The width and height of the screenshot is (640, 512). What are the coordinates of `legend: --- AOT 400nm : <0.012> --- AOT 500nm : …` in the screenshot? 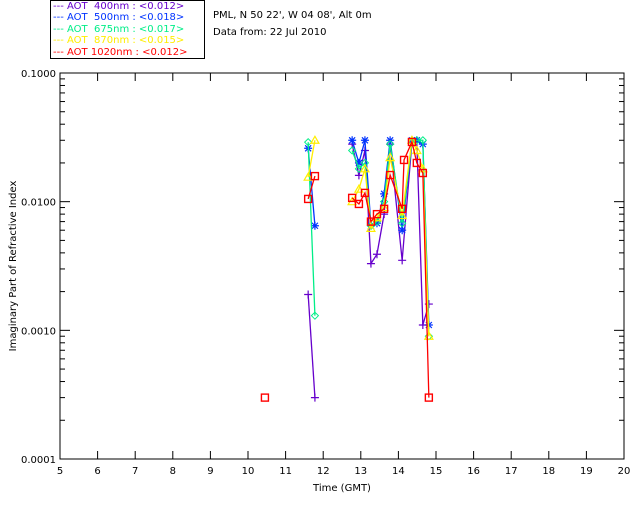 It's located at (127, 29).